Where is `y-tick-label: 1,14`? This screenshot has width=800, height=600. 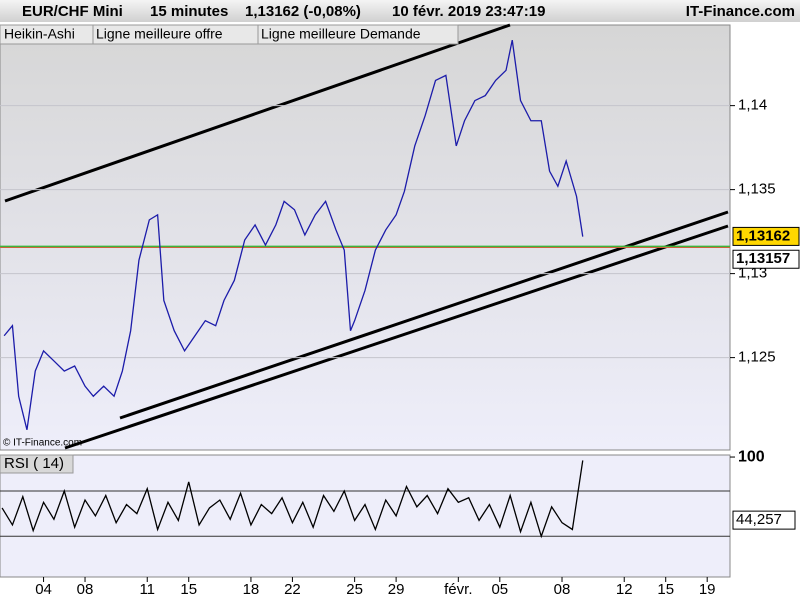
y-tick-label: 1,14 is located at coordinates (752, 105).